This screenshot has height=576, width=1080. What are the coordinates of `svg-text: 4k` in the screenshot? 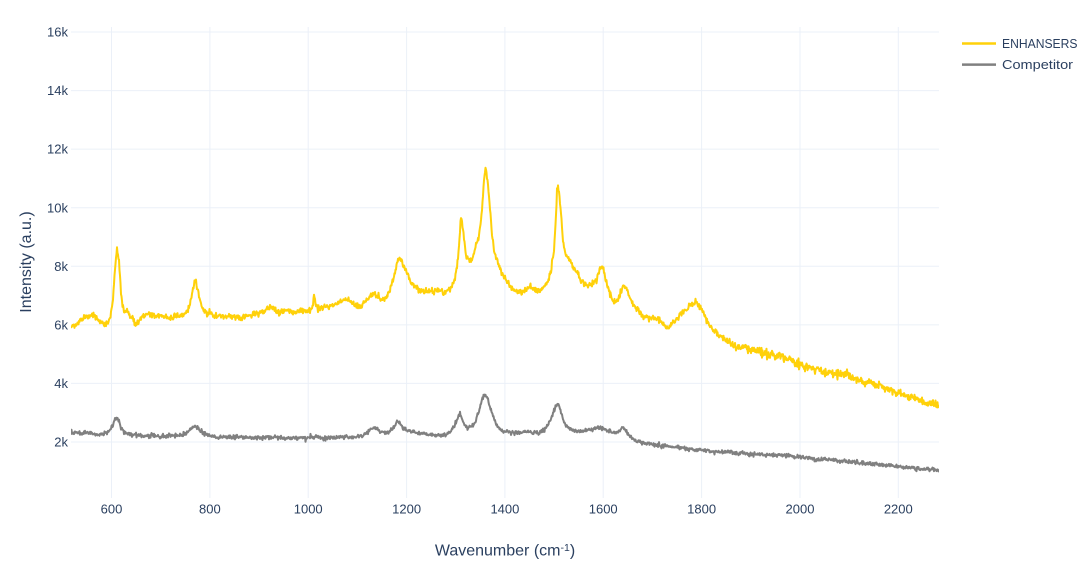 It's located at (61, 383).